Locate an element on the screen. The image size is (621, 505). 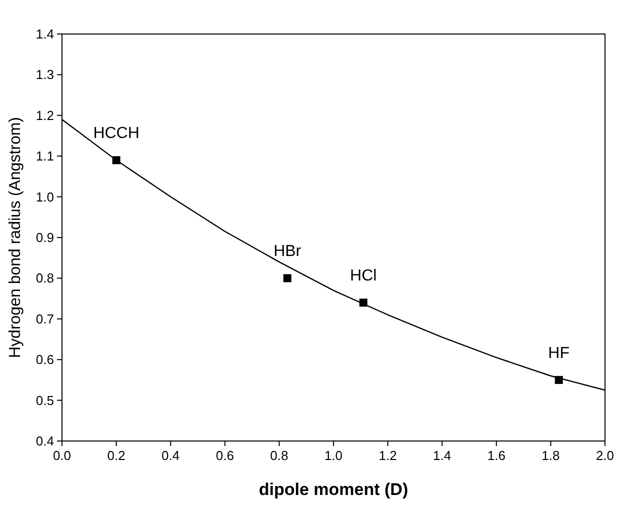
x-tick-label: 1.8 is located at coordinates (551, 455).